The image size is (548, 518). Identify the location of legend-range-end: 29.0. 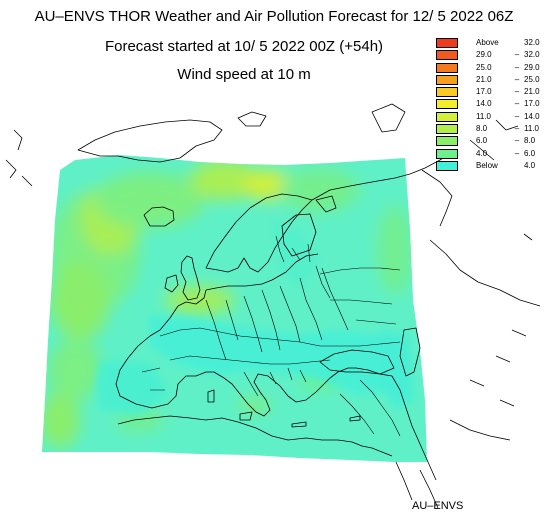
(532, 67).